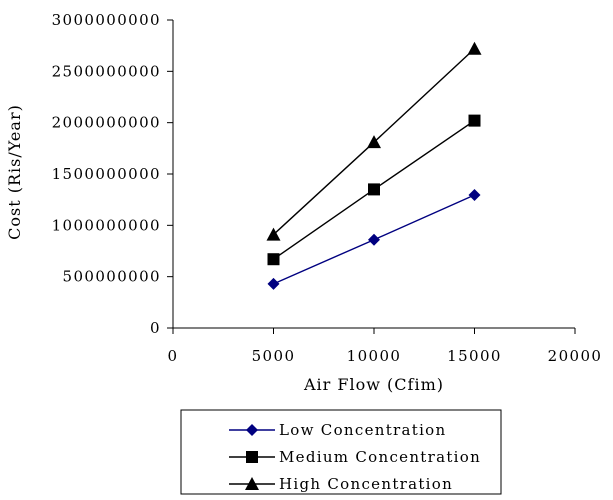 The image size is (613, 500). What do you see at coordinates (274, 356) in the screenshot?
I see `x-tick-label: 5000` at bounding box center [274, 356].